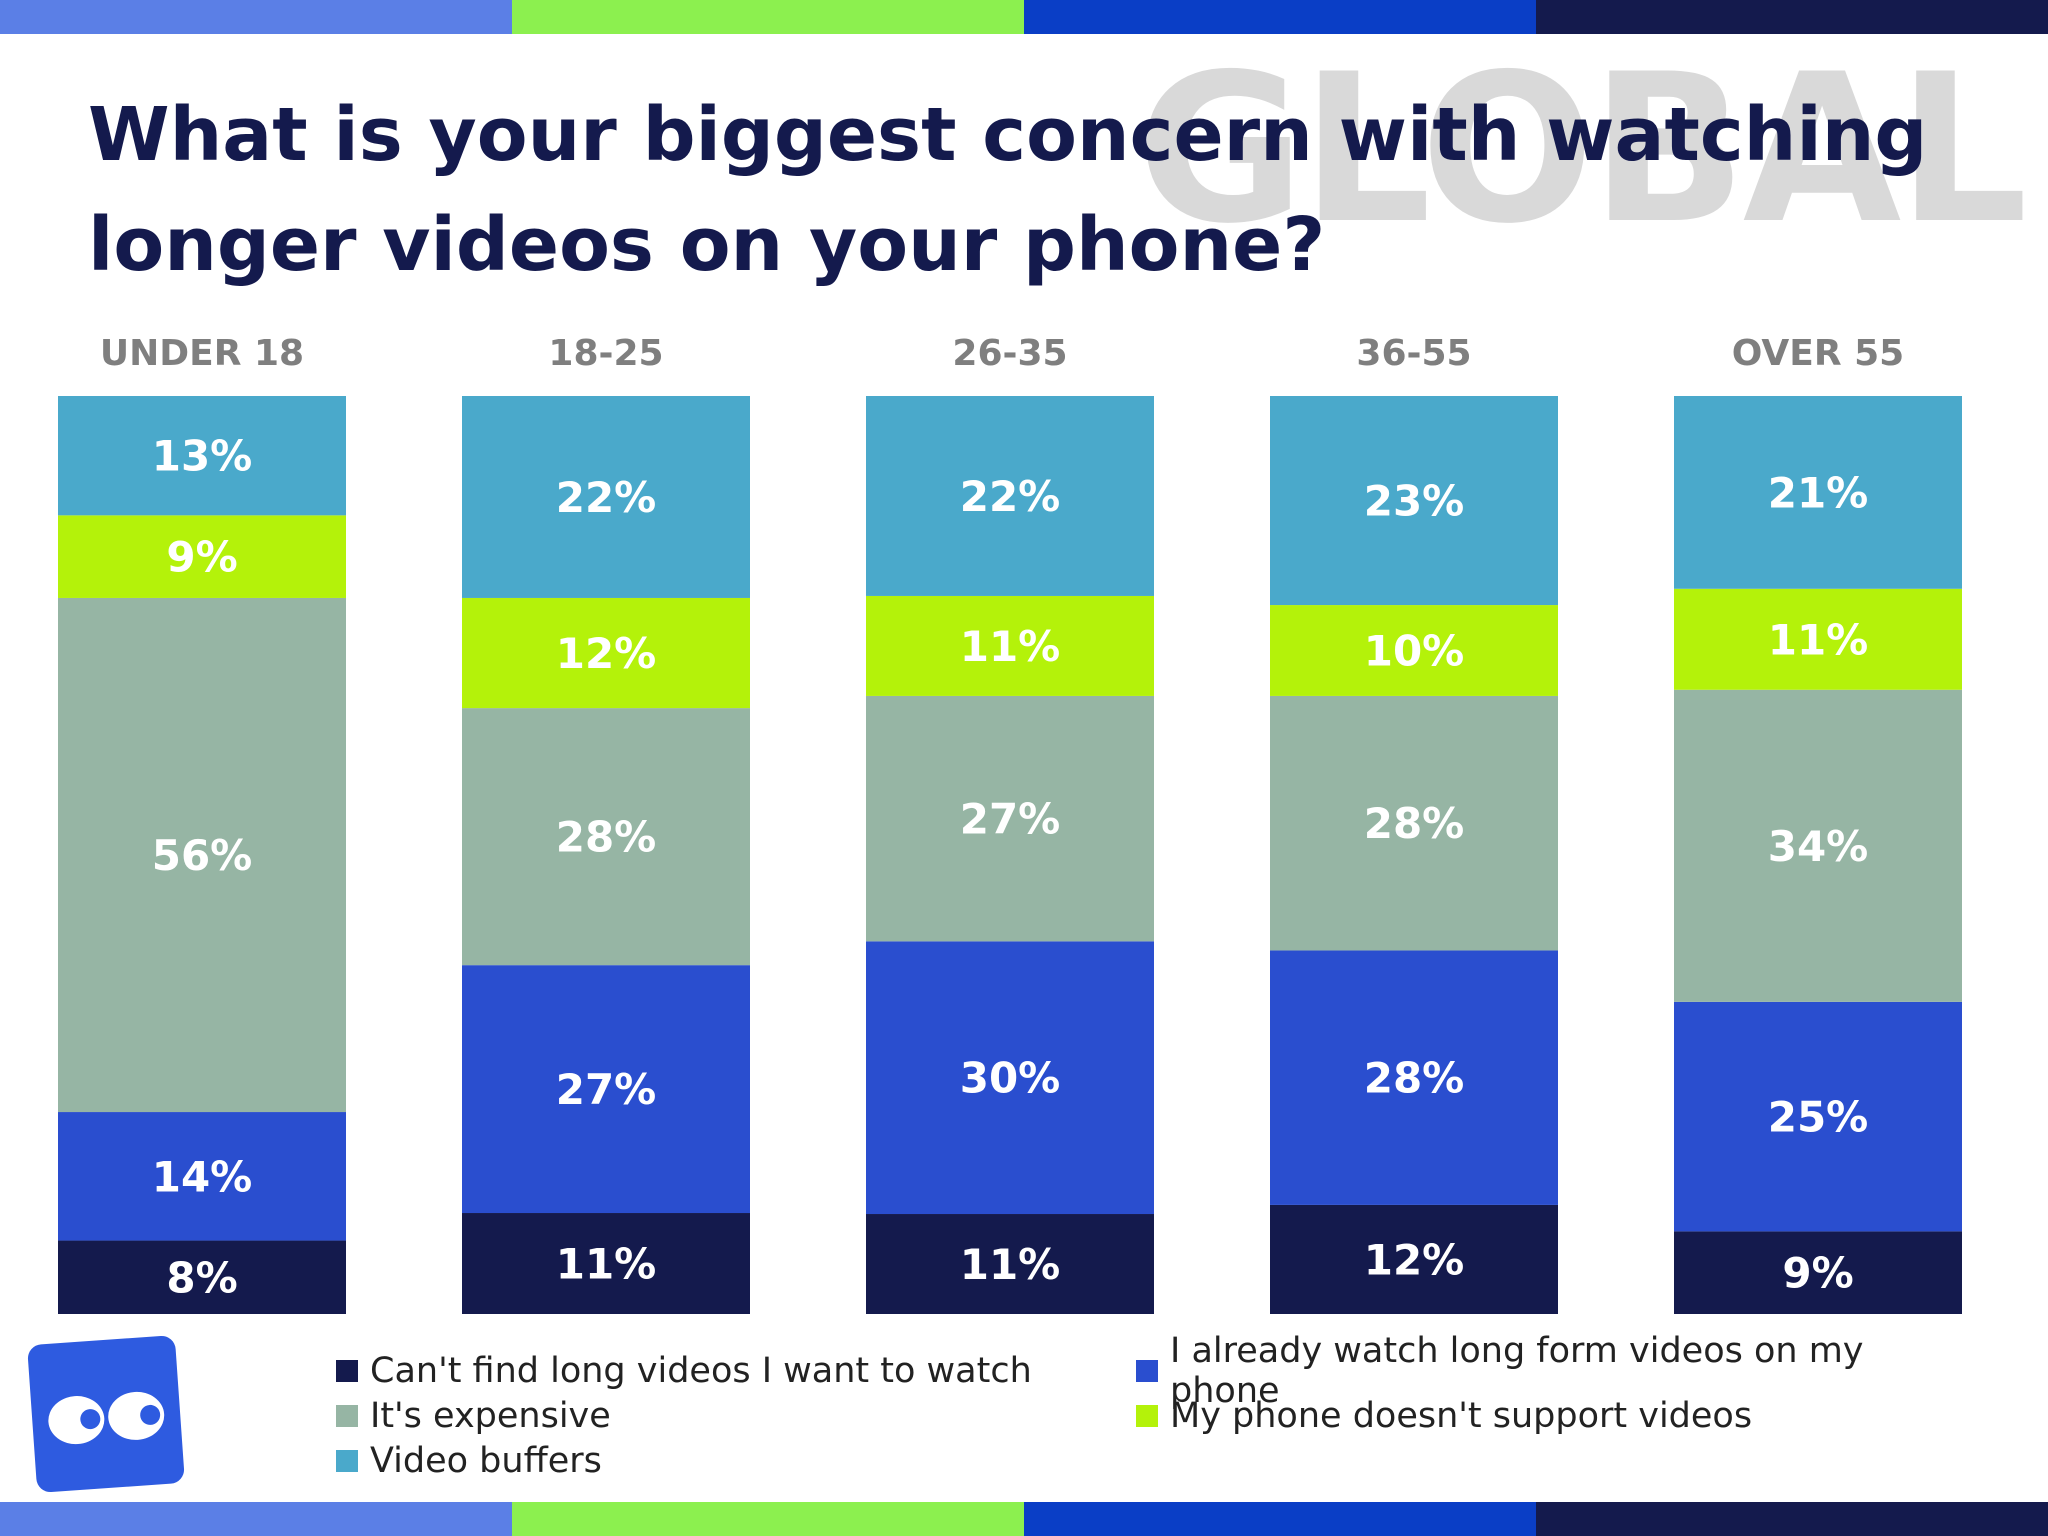  I want to click on data-label: 34%, so click(1818, 846).